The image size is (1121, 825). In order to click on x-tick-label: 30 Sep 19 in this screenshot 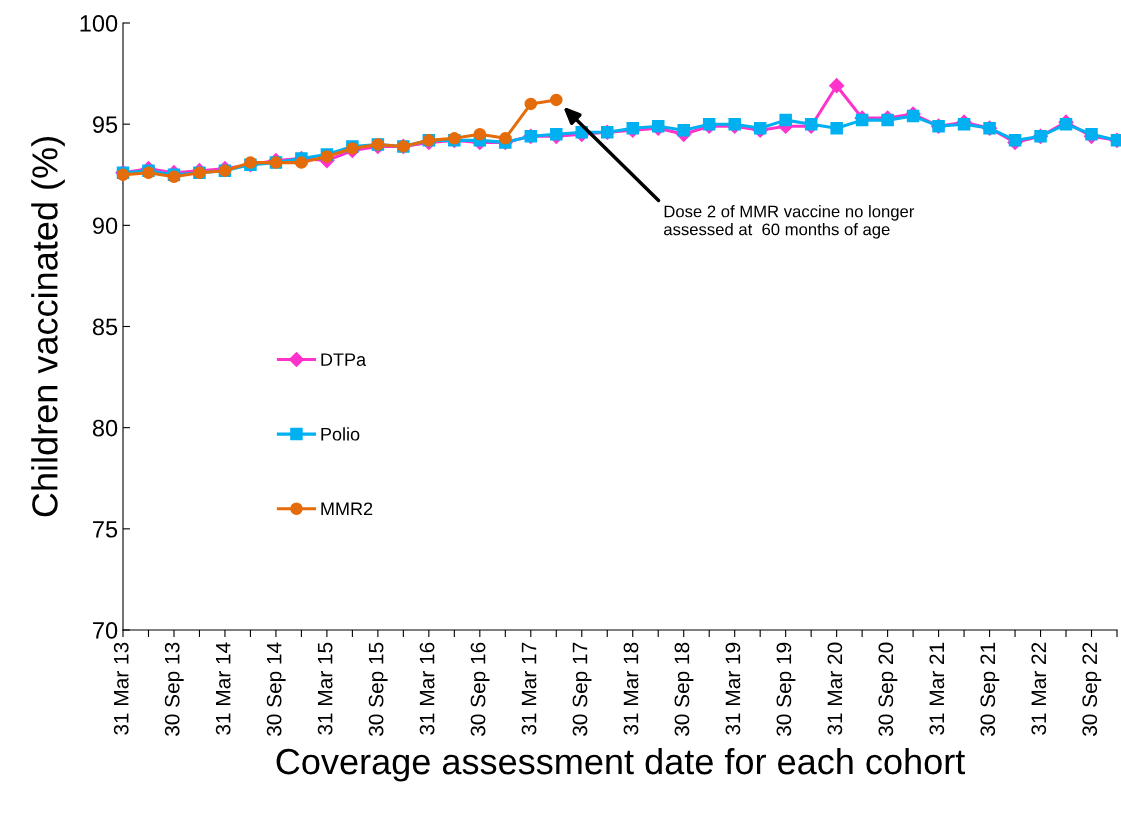, I will do `click(786, 689)`.